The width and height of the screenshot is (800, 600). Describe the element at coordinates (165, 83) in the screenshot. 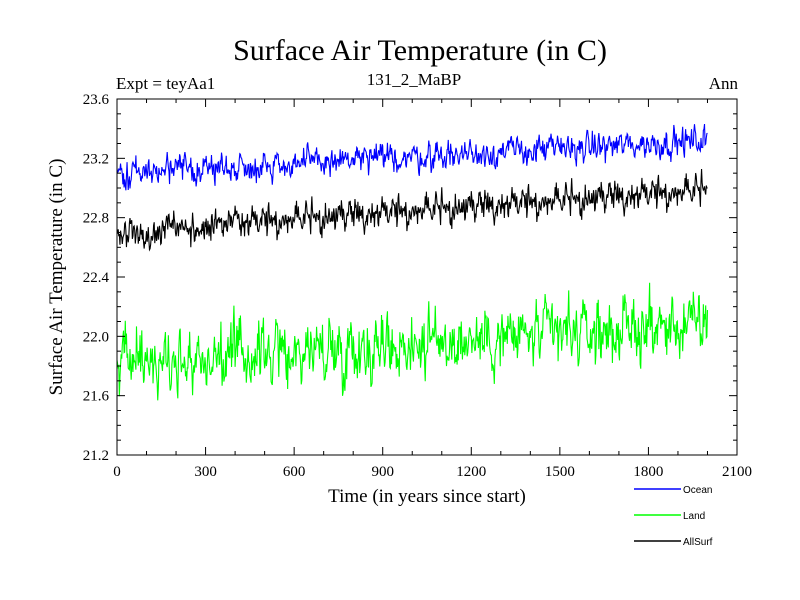

I see `expt-label: Expt = teyAa1` at that location.